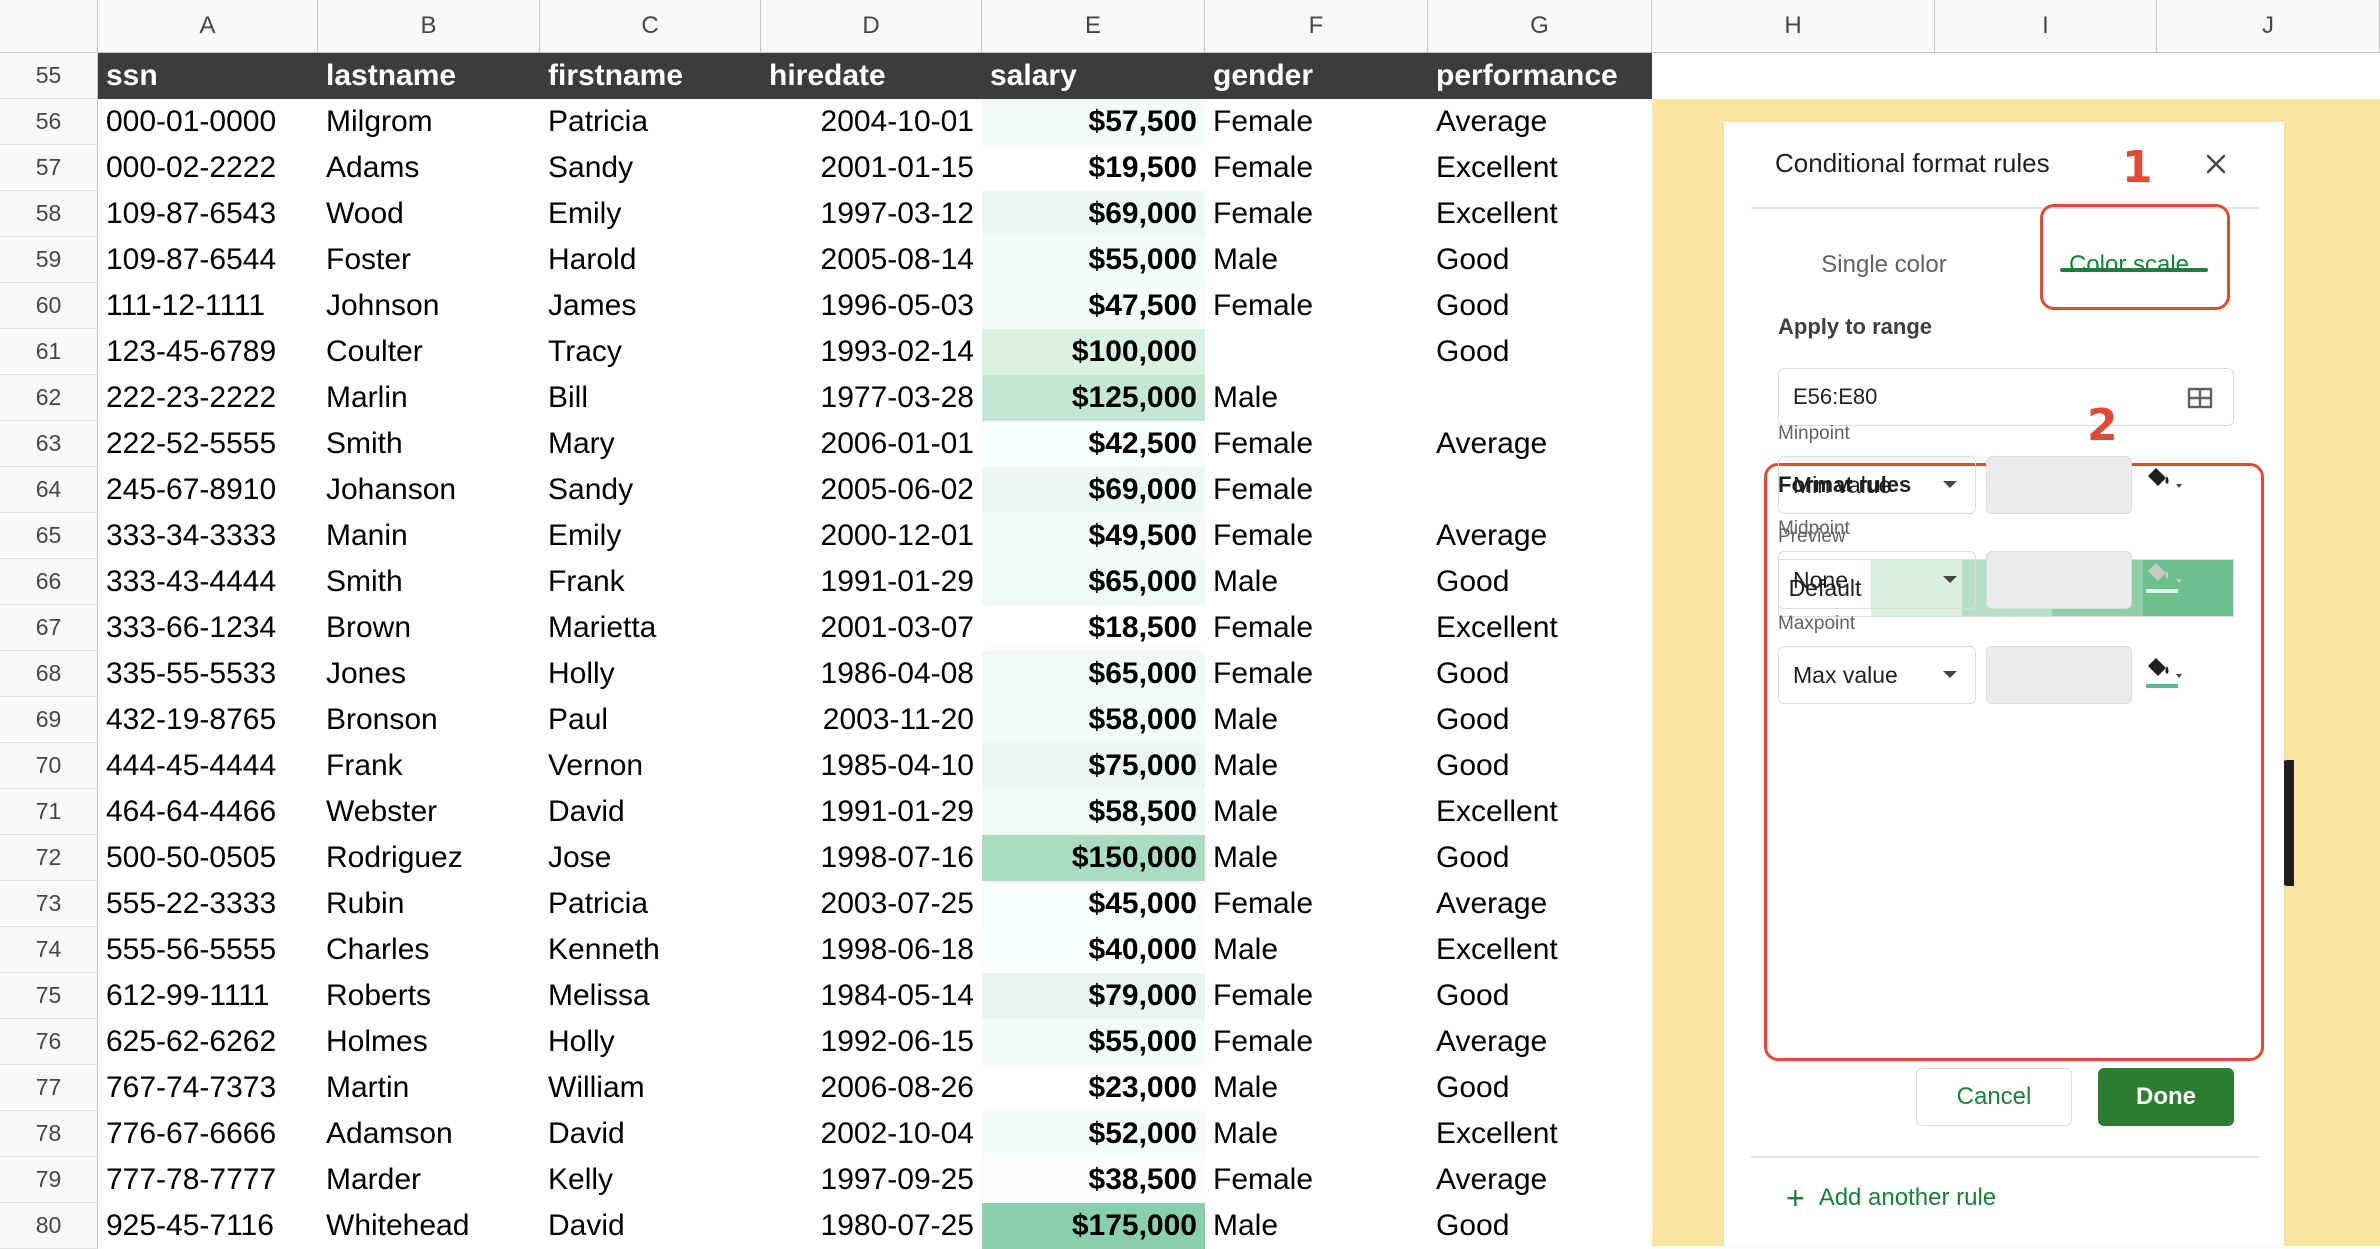  What do you see at coordinates (592, 305) in the screenshot?
I see `cell-c: James` at bounding box center [592, 305].